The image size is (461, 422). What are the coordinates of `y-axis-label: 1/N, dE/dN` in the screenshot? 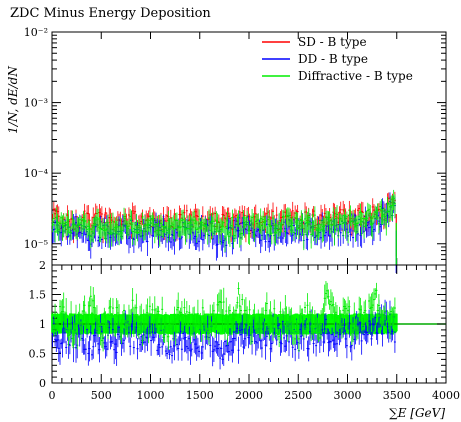 It's located at (13, 100).